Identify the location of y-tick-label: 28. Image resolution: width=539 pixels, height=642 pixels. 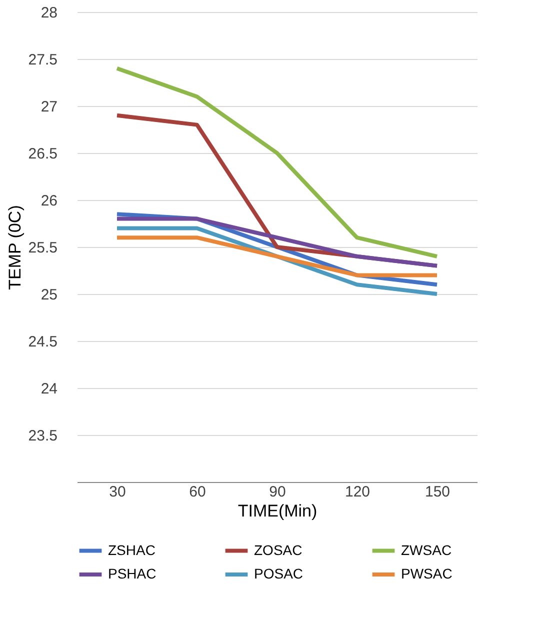
(49, 13).